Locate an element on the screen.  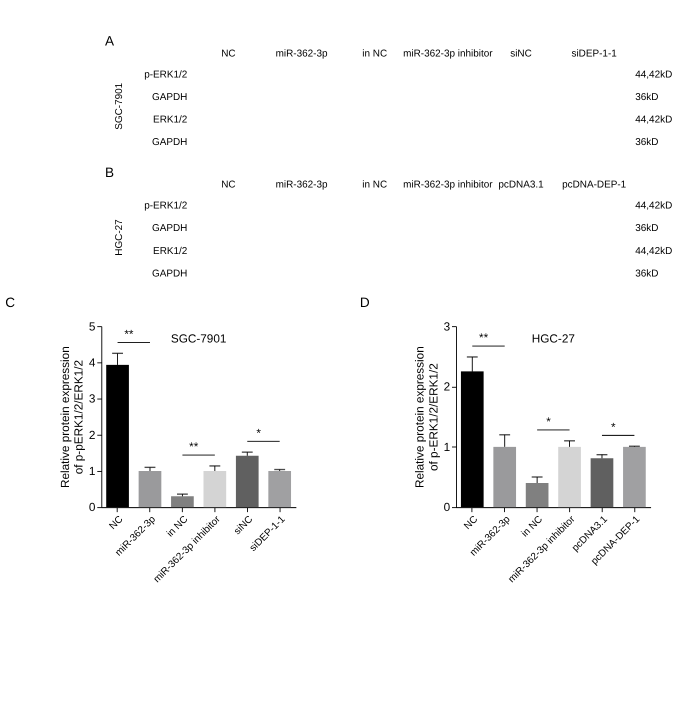
category-label: siNC is located at coordinates (521, 54).